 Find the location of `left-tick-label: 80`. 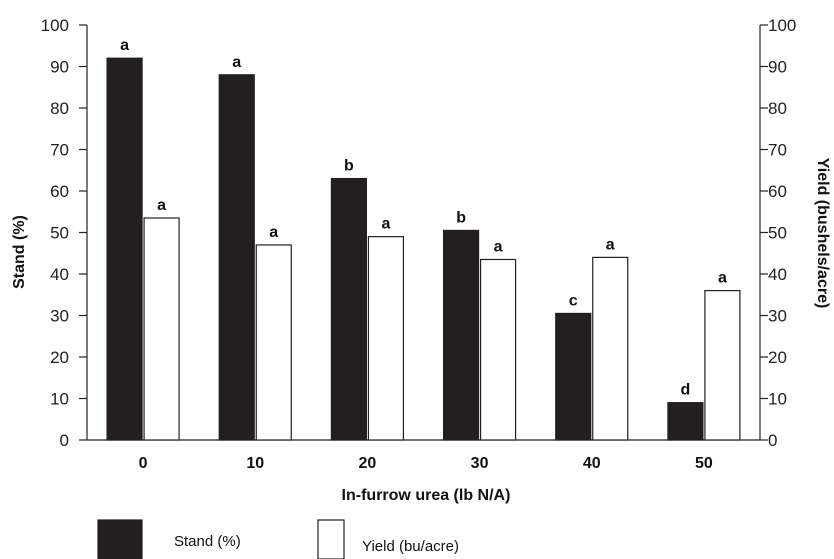

left-tick-label: 80 is located at coordinates (59, 108).